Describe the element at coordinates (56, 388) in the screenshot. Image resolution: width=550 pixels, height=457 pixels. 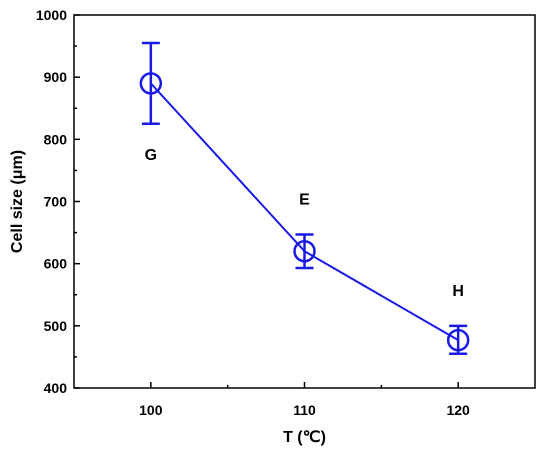
I see `y-tick-label: 400` at that location.